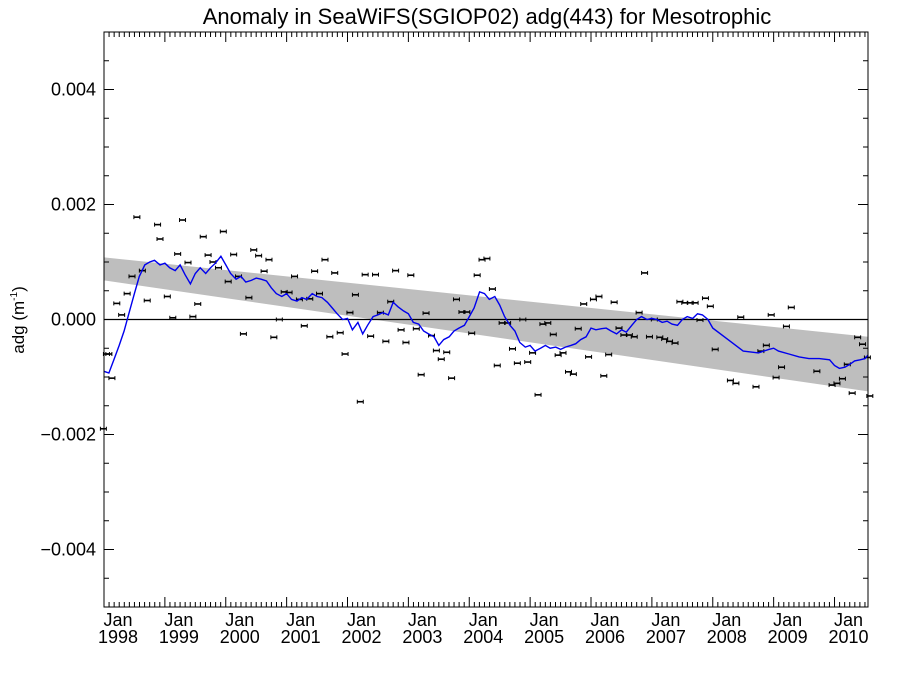 This screenshot has width=900, height=675. I want to click on y-axis-label-exponent: -1, so click(14, 295).